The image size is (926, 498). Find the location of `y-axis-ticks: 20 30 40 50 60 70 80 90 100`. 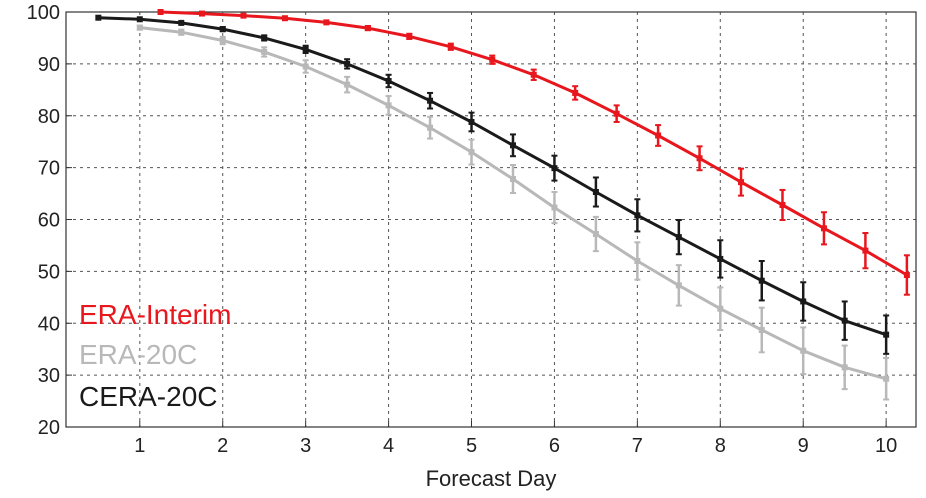

y-axis-ticks: 20 30 40 50 60 70 80 90 100 is located at coordinates (49, 220).